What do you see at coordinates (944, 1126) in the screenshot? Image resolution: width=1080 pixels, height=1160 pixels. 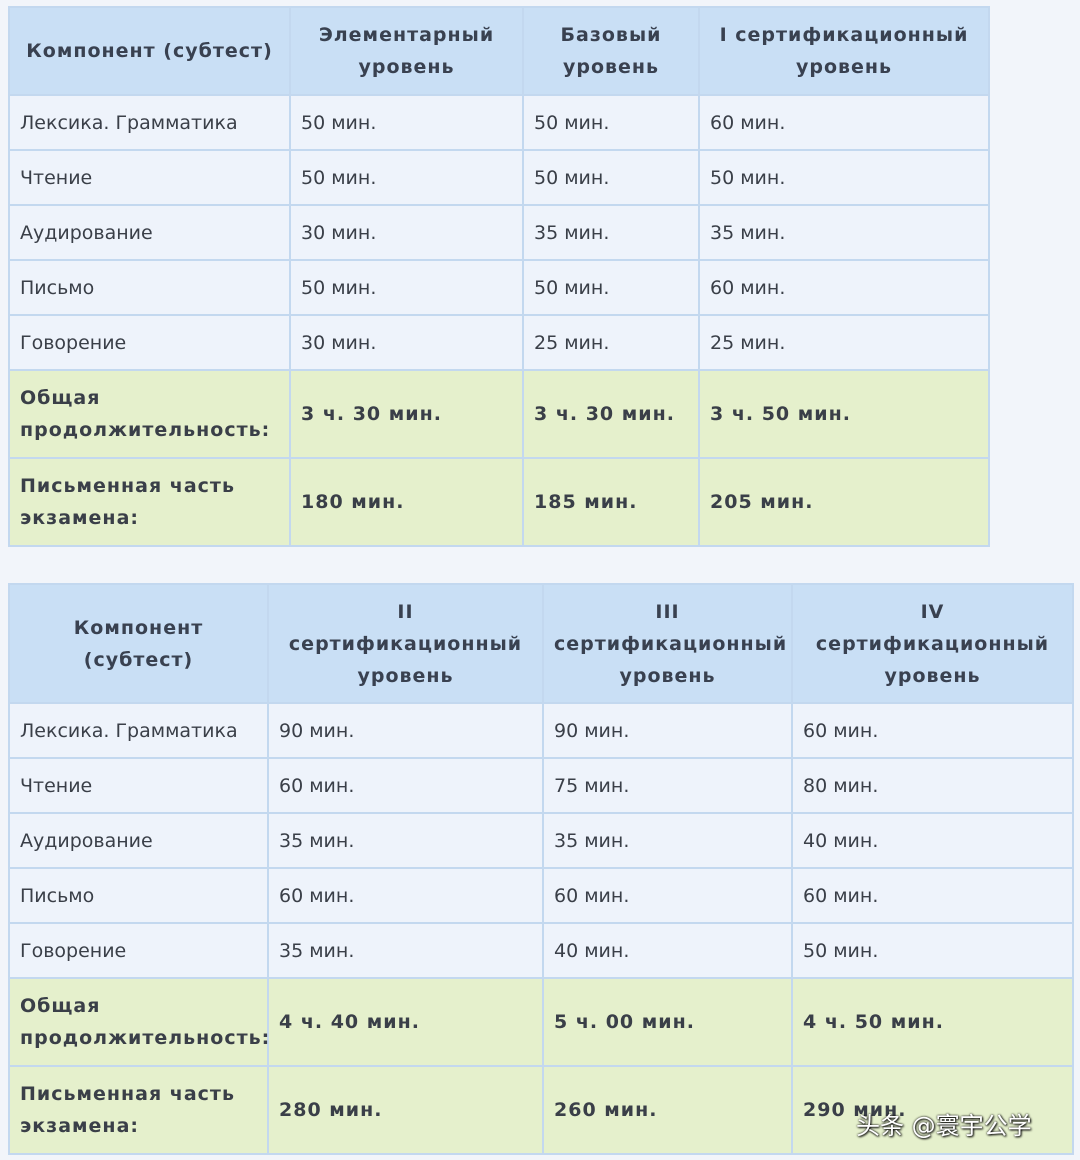 I see `watermark: 头条 @寰宇公学` at bounding box center [944, 1126].